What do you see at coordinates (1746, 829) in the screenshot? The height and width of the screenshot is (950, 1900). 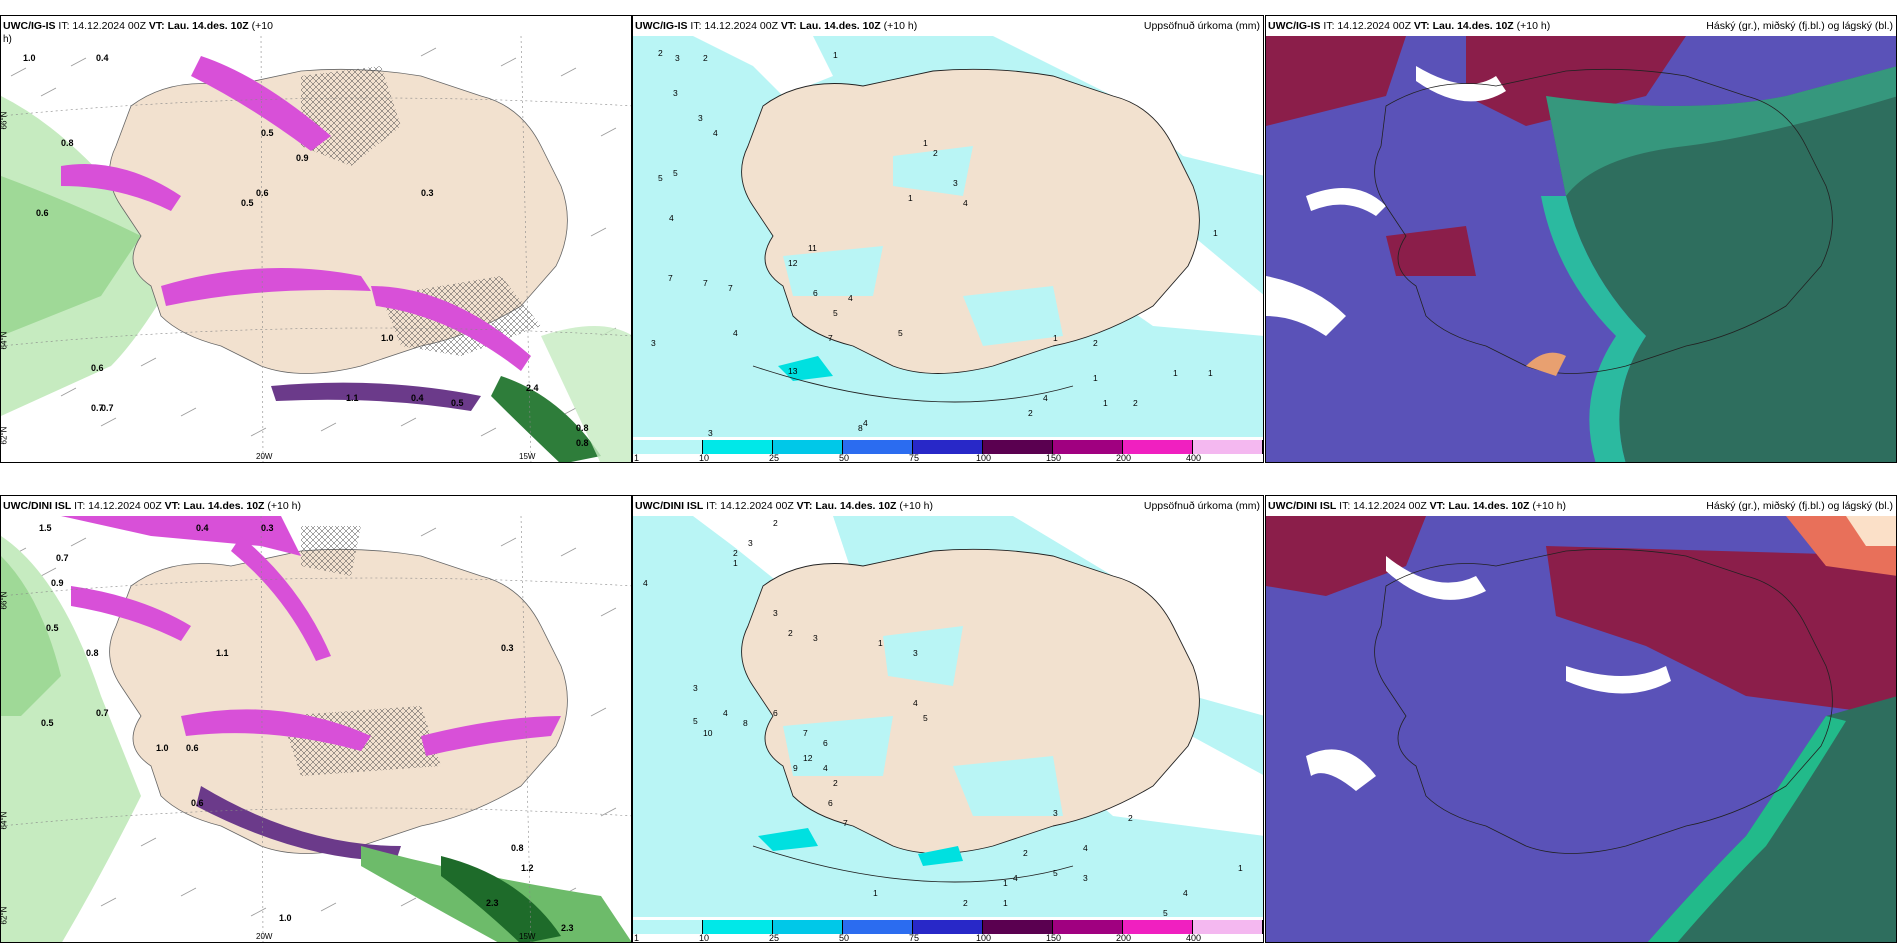 I see `high-cloud-edge` at bounding box center [1746, 829].